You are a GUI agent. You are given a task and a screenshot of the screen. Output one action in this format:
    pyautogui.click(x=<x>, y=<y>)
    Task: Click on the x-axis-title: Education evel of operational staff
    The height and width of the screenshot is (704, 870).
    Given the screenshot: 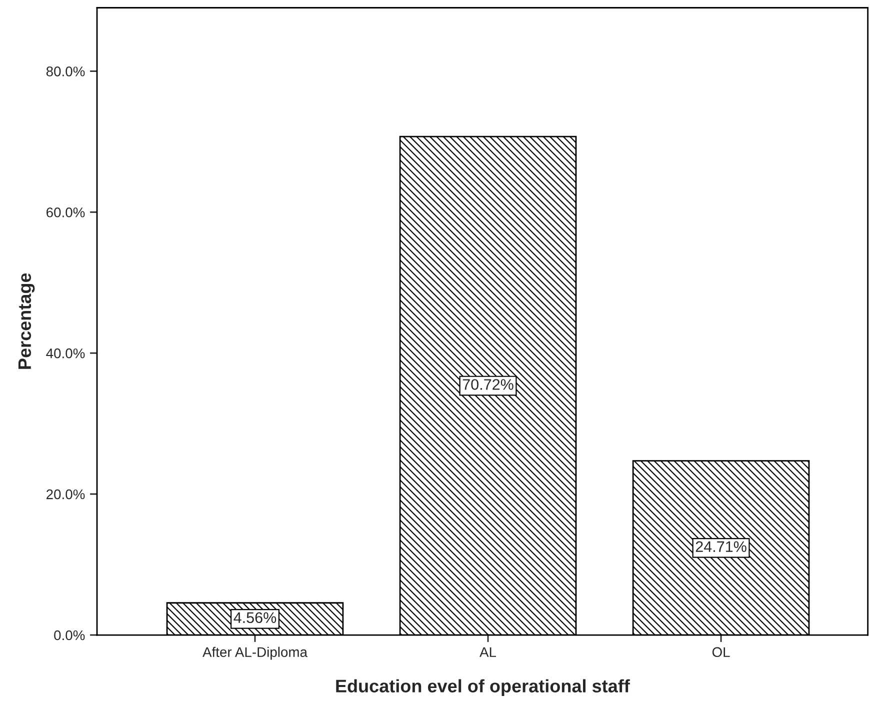 What is the action you would take?
    pyautogui.click(x=483, y=687)
    